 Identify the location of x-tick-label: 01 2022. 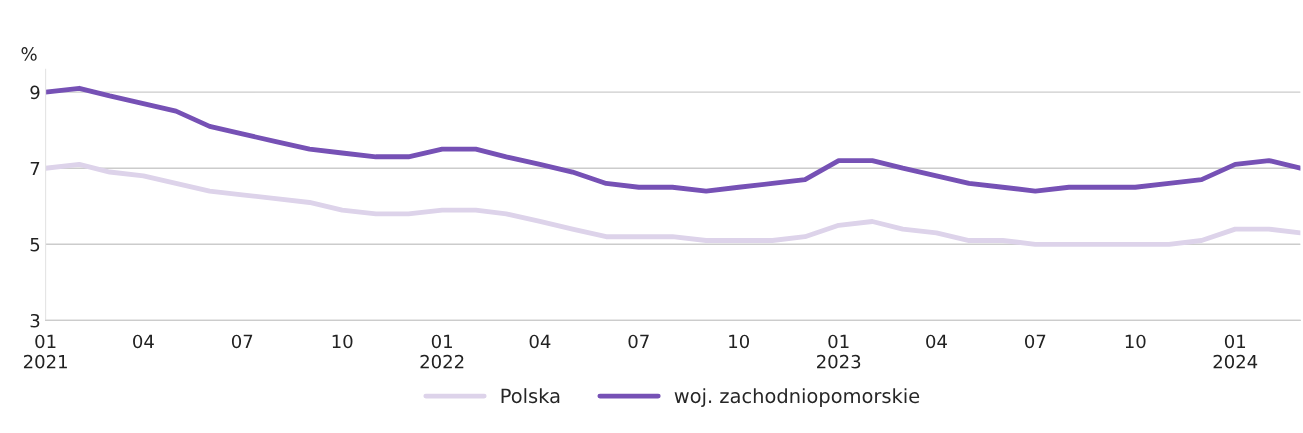
(442, 351).